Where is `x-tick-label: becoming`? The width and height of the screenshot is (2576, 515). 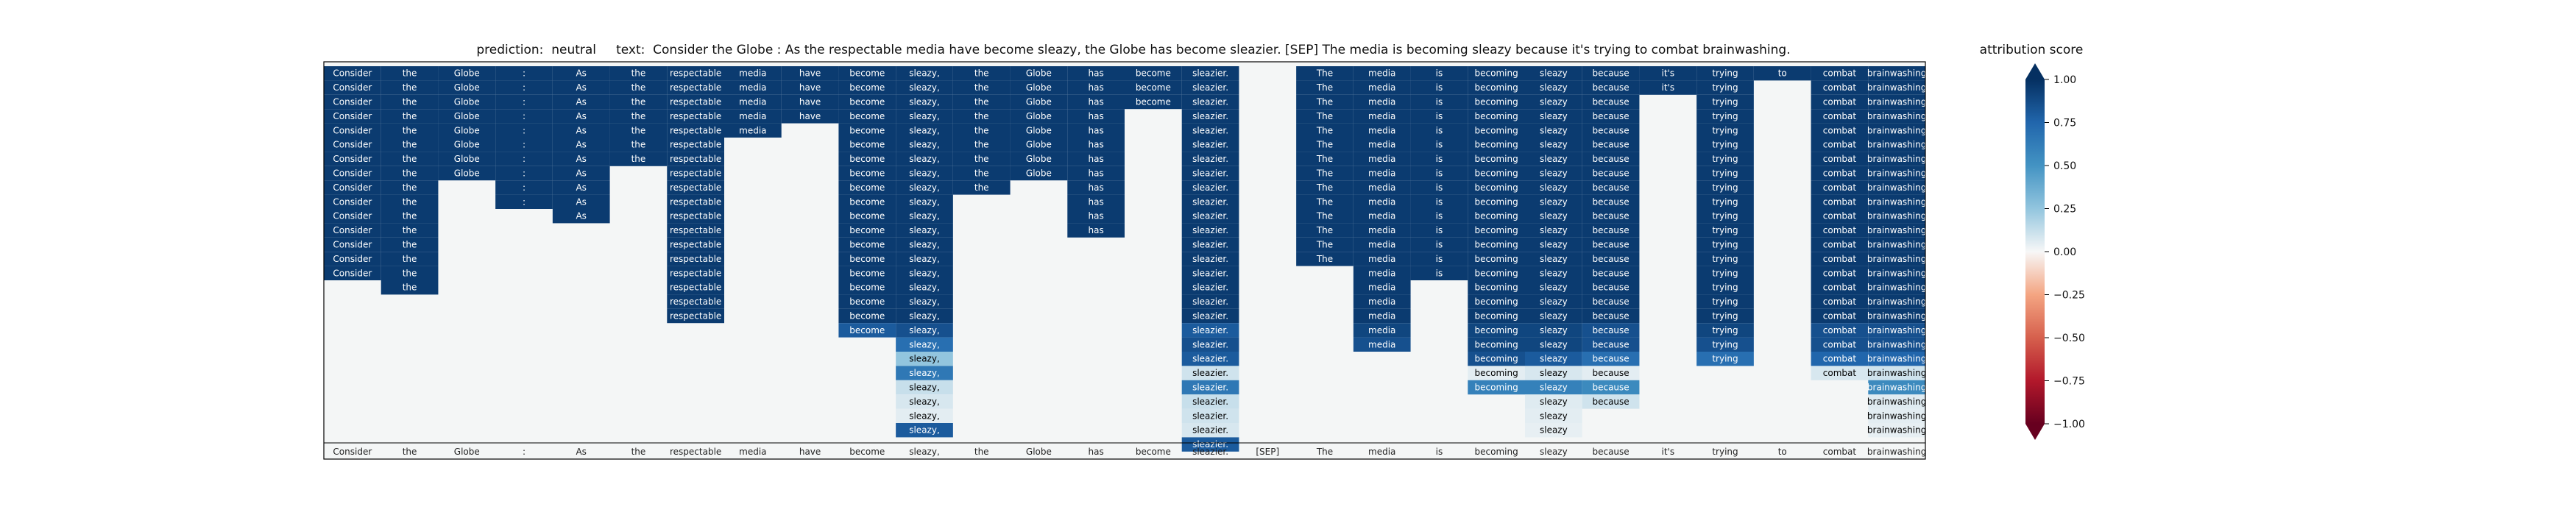 x-tick-label: becoming is located at coordinates (1496, 452).